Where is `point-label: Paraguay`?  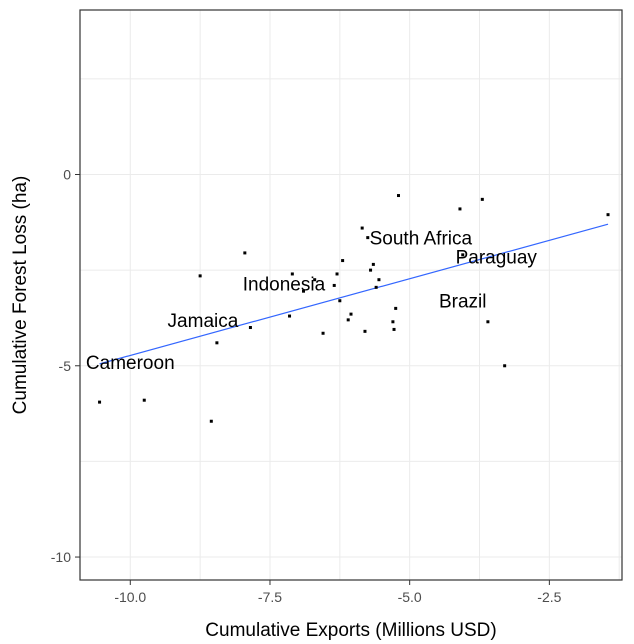 point-label: Paraguay is located at coordinates (497, 258).